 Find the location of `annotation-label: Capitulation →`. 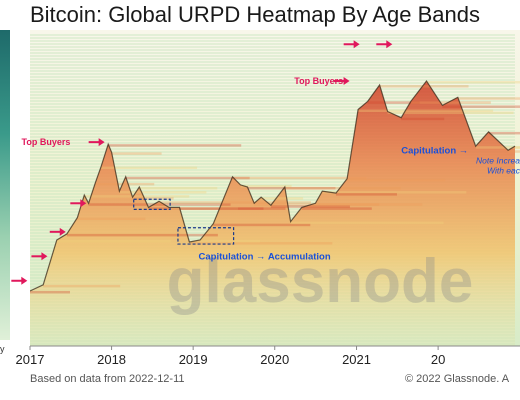

annotation-label: Capitulation → is located at coordinates (434, 150).